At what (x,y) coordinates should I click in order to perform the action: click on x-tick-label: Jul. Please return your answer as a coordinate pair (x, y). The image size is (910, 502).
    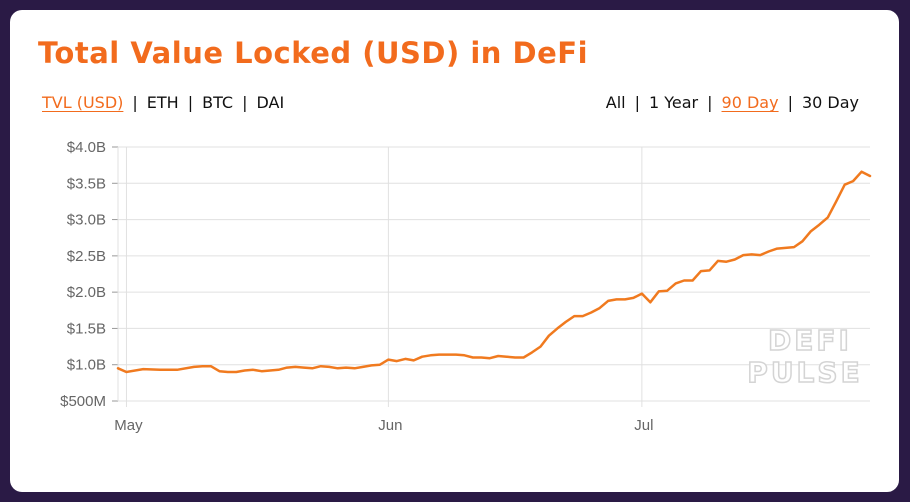
    Looking at the image, I should click on (643, 425).